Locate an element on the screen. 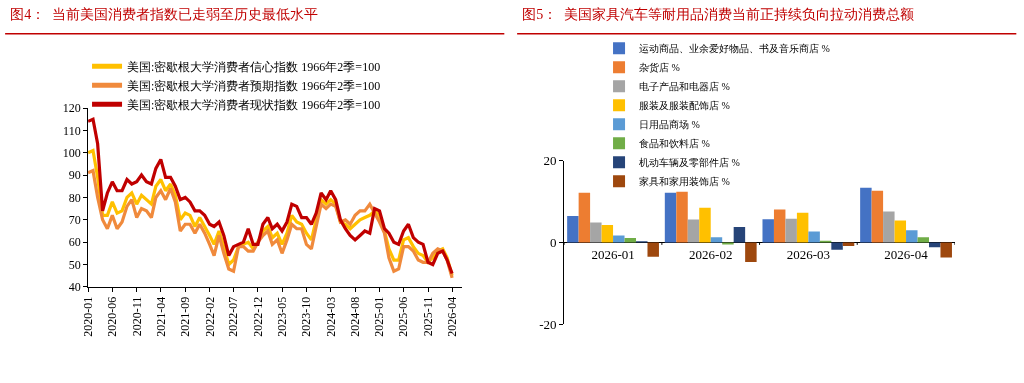  y-tick-label: 40 is located at coordinates (74, 287).